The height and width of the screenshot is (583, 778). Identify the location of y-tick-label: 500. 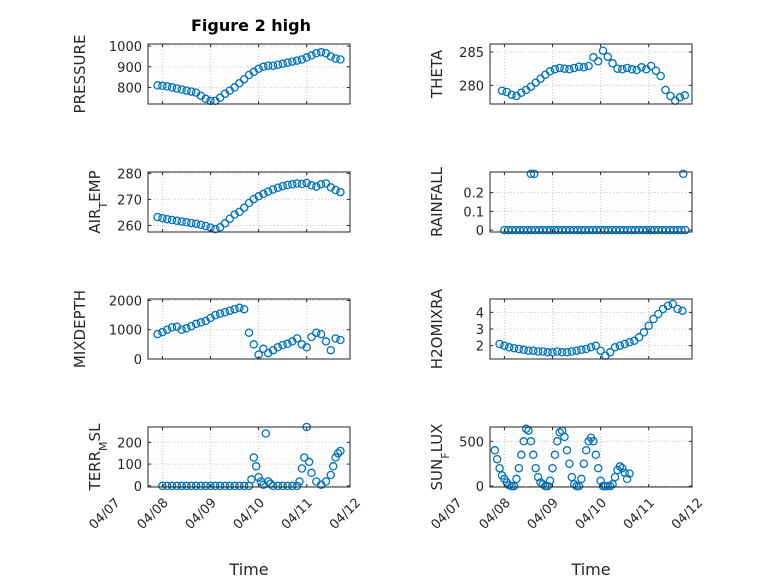
(471, 442).